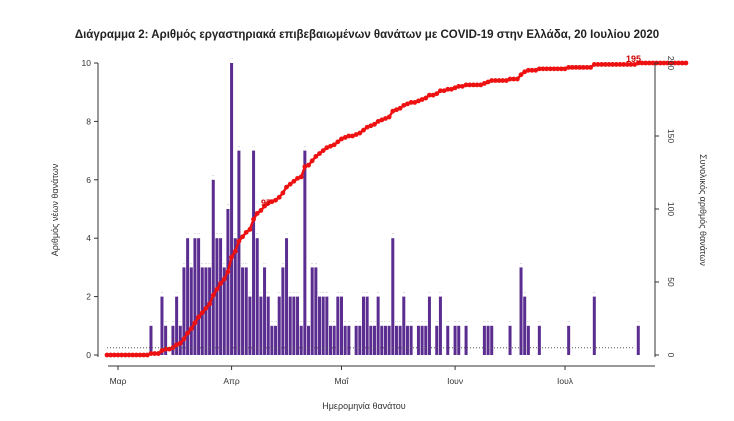 The image size is (734, 421). What do you see at coordinates (266, 203) in the screenshot?
I see `annotation-97: 97` at bounding box center [266, 203].